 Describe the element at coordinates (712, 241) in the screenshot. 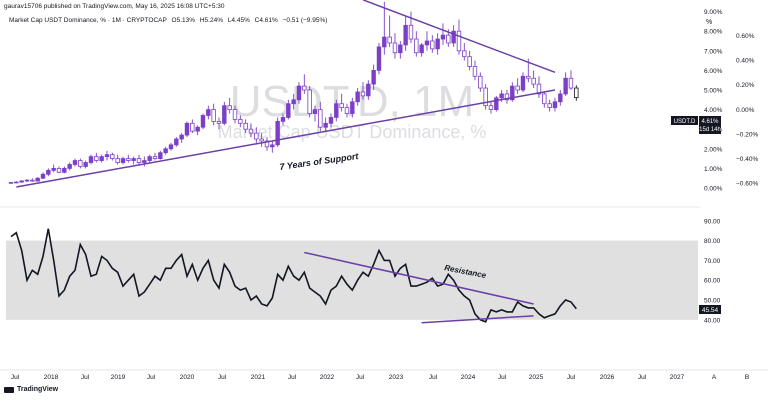

I see `rsi-tick-label: 80.00` at that location.